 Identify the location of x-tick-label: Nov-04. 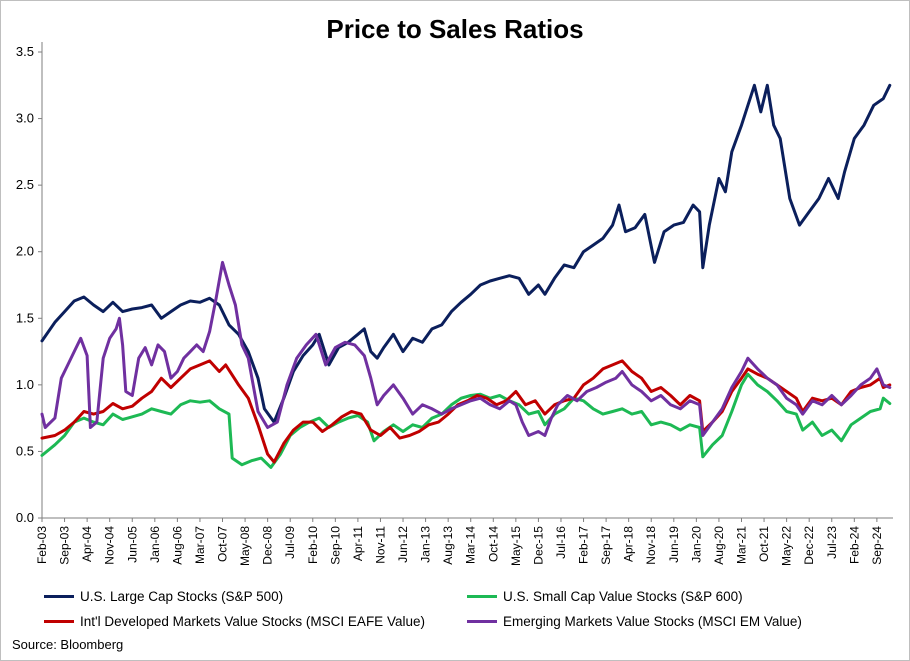
(110, 545).